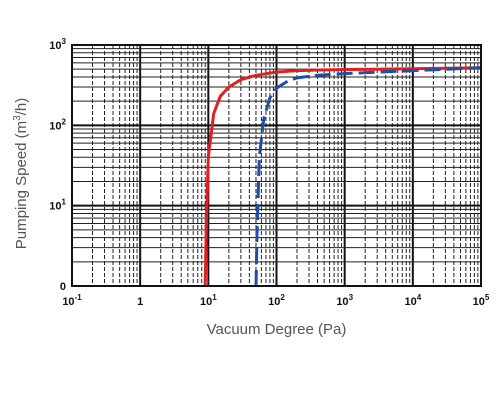 Image resolution: width=500 pixels, height=400 pixels. What do you see at coordinates (21, 185) in the screenshot?
I see `y-axis-title-main: Pumping Speed (m` at bounding box center [21, 185].